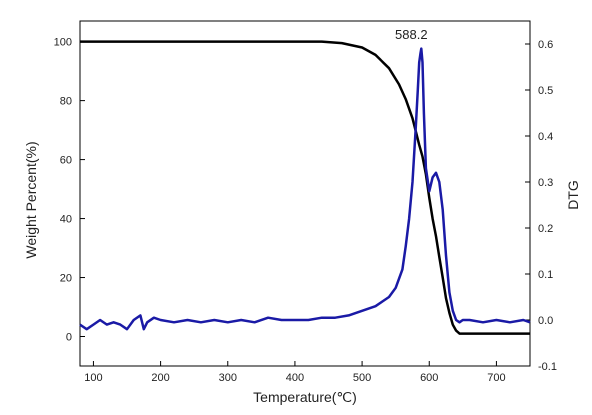 The image size is (592, 415). What do you see at coordinates (228, 378) in the screenshot?
I see `x-tick-label: 300` at bounding box center [228, 378].